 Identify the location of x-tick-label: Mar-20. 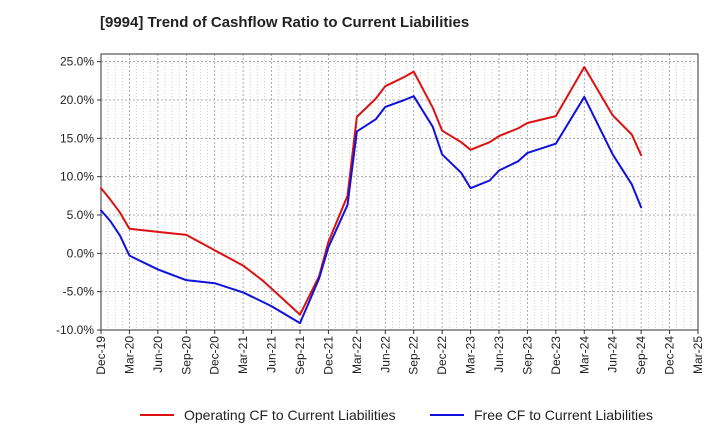
(129, 355).